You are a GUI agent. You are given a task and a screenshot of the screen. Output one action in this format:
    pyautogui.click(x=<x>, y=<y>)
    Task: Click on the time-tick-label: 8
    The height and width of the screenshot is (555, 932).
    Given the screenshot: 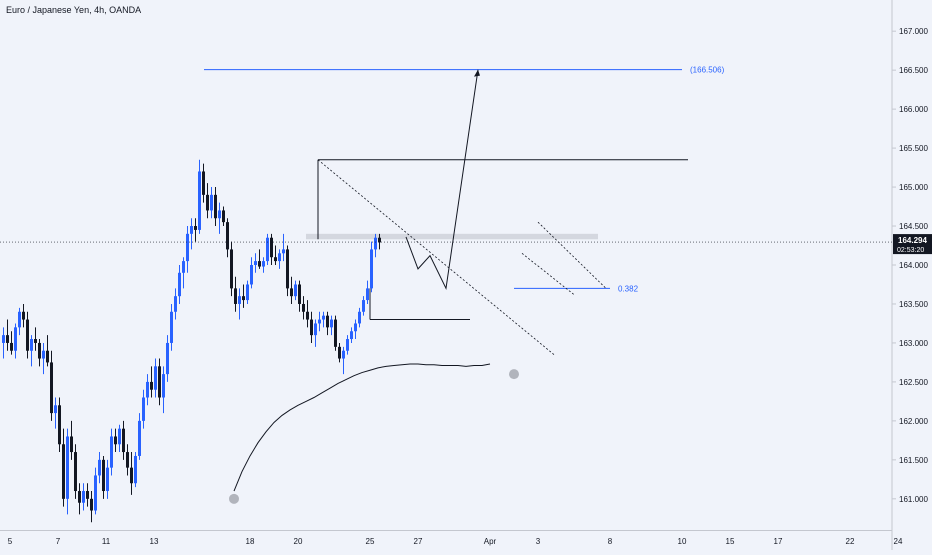 What is the action you would take?
    pyautogui.click(x=610, y=541)
    